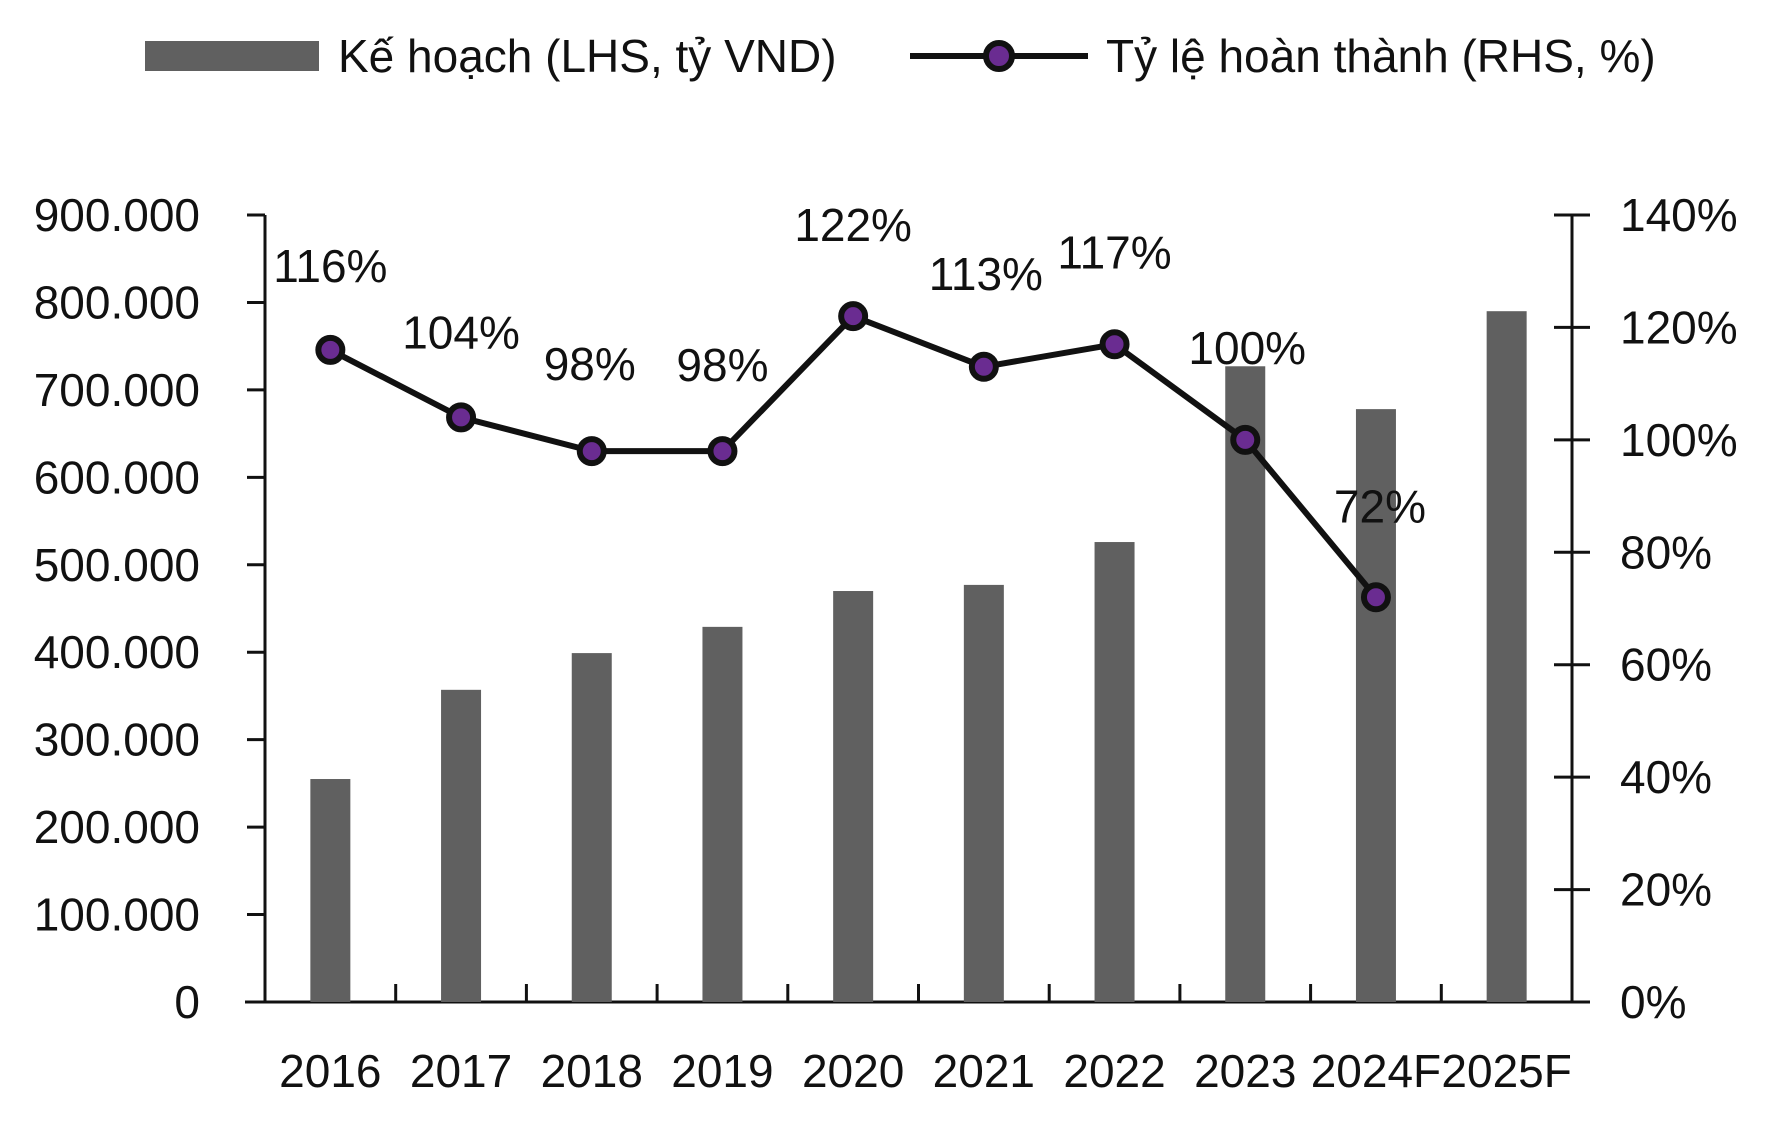 This screenshot has height=1130, width=1772. What do you see at coordinates (117, 827) in the screenshot?
I see `left-axis-tick-label: 200.000` at bounding box center [117, 827].